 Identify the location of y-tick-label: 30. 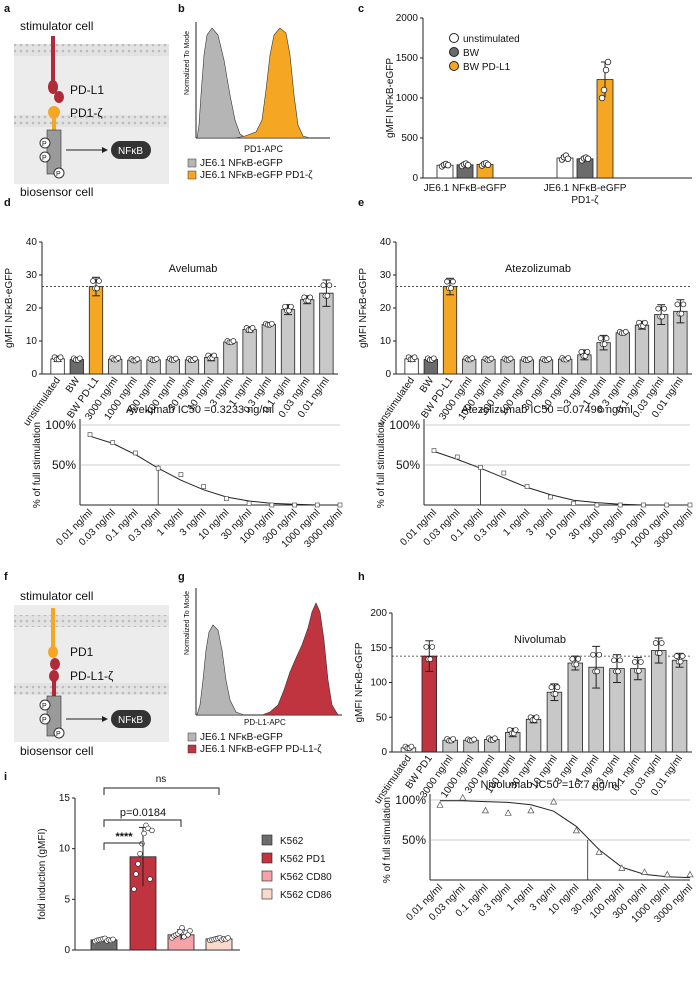
(32, 275).